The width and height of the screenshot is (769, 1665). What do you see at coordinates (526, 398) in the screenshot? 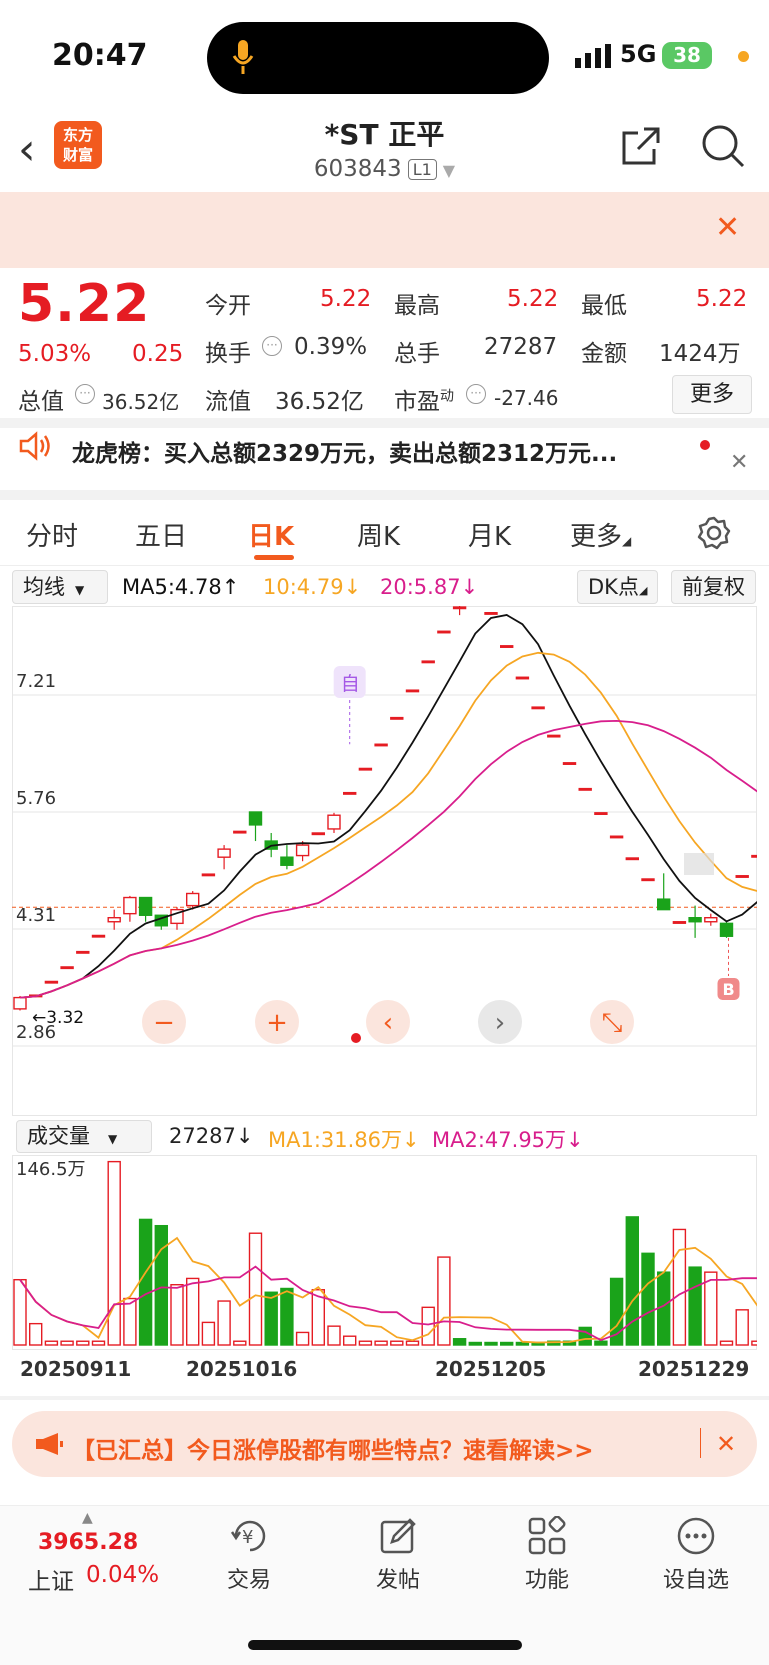
I see `pe-value: -27.46` at bounding box center [526, 398].